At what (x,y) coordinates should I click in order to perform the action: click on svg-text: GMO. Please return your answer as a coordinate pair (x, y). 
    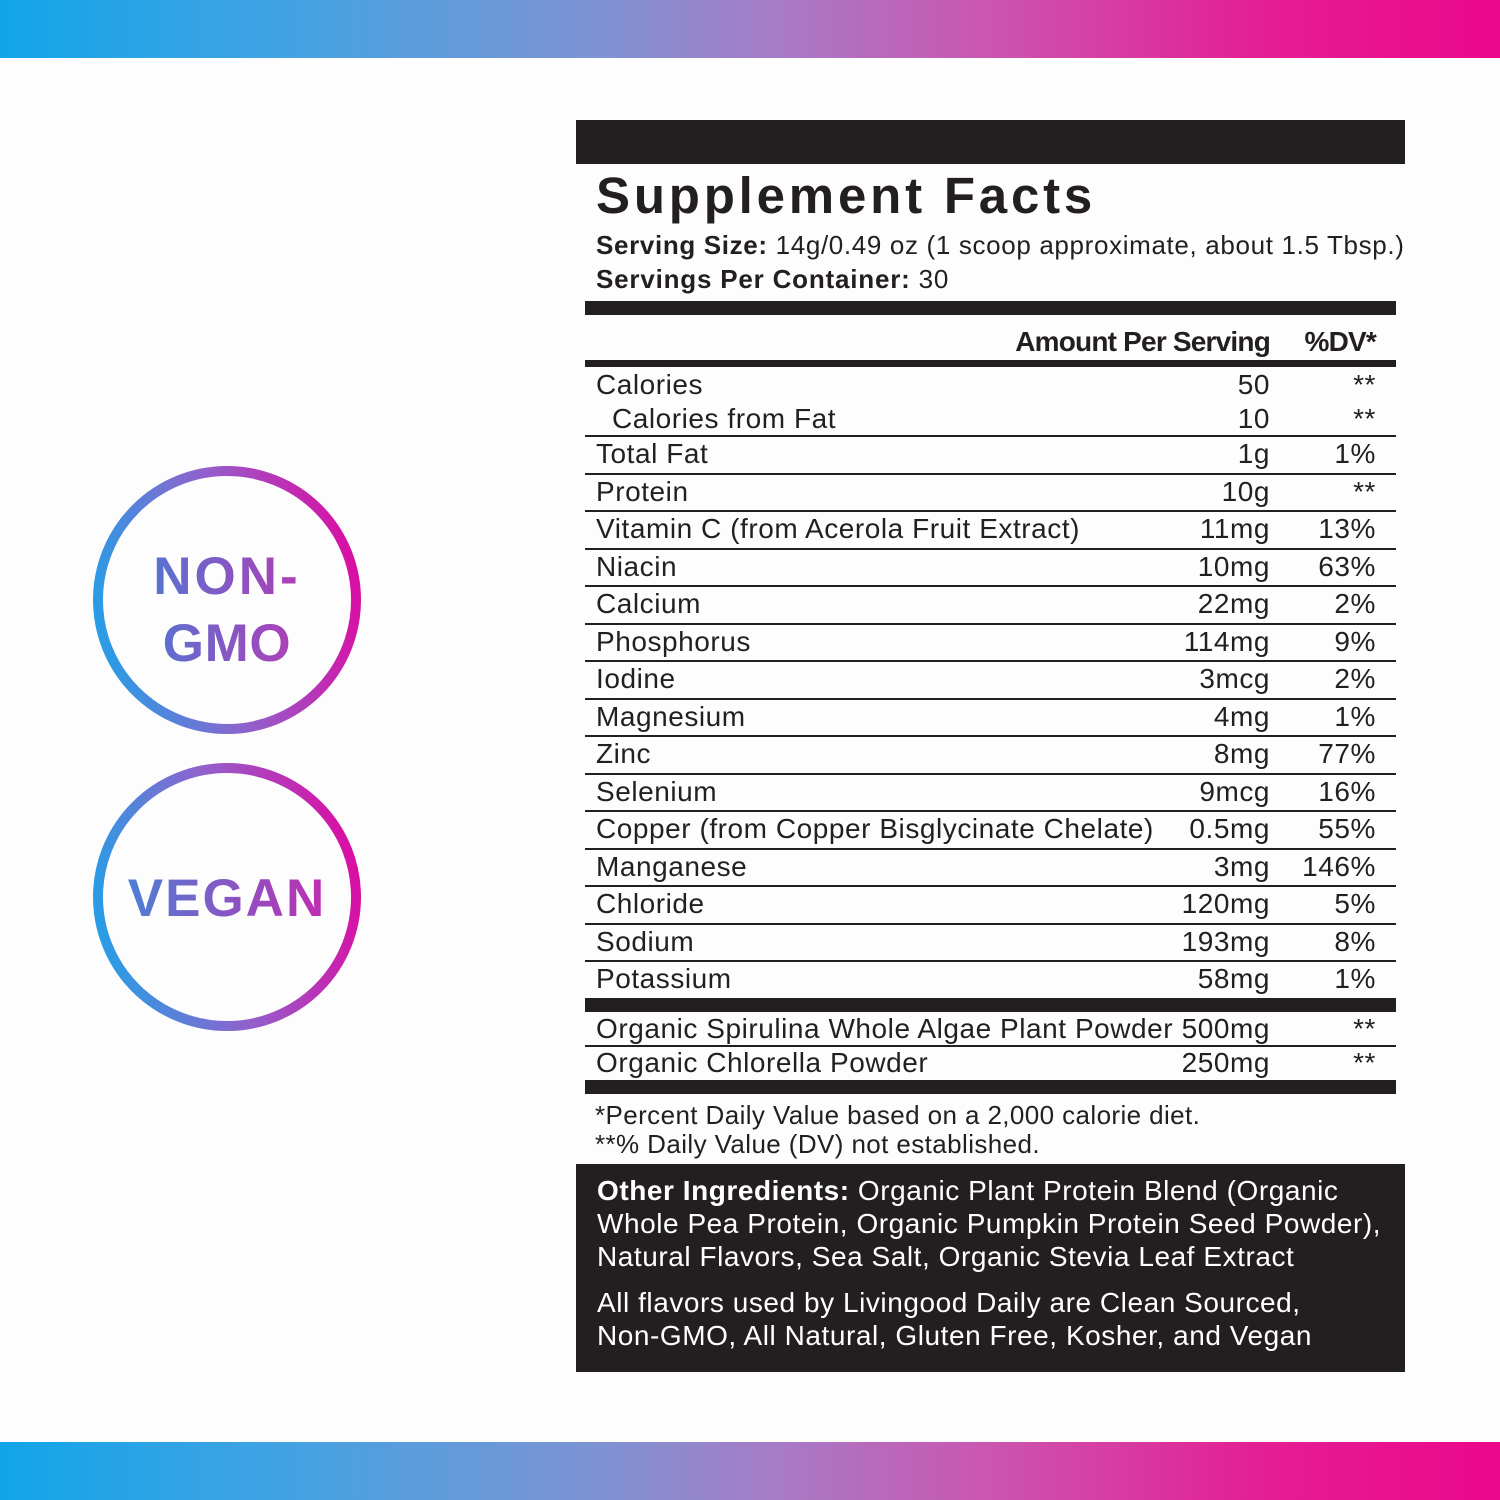
    Looking at the image, I should click on (227, 643).